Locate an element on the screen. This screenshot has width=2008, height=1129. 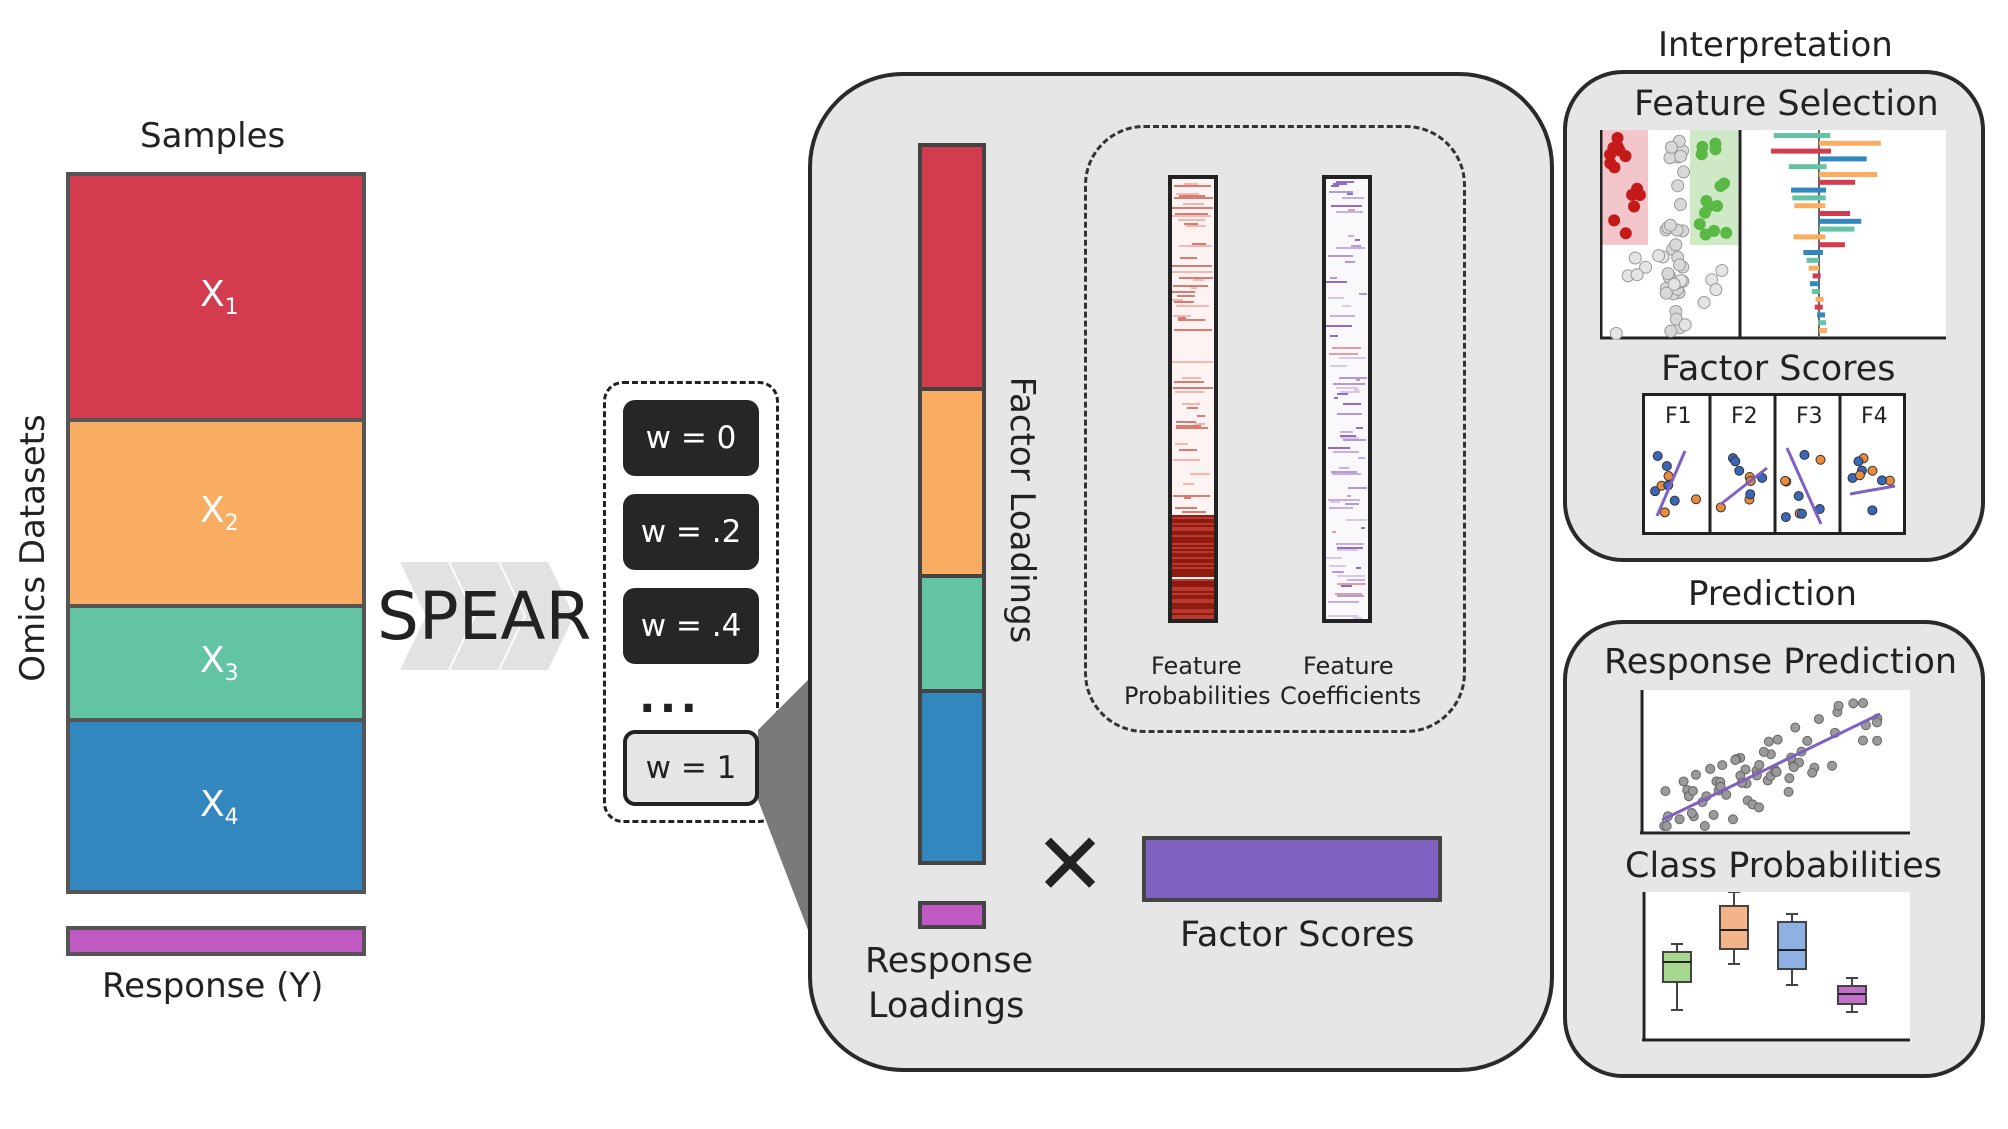
dataset-x3-name: X is located at coordinates (212, 660).